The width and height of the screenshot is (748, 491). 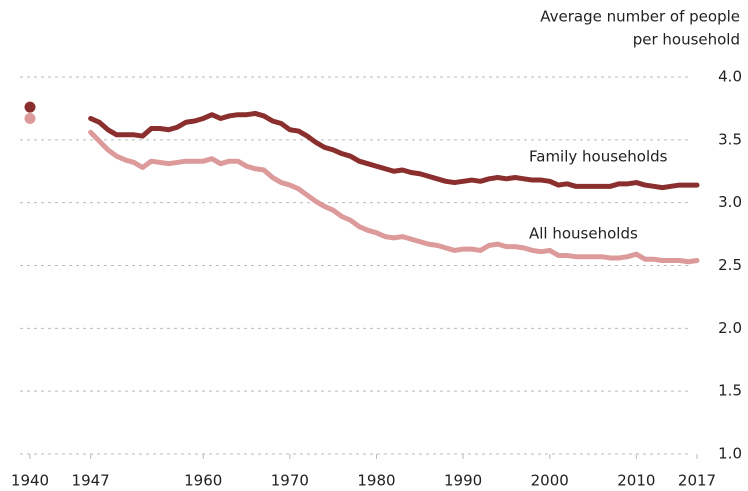 I want to click on x-tick-label: 2010, so click(x=636, y=481).